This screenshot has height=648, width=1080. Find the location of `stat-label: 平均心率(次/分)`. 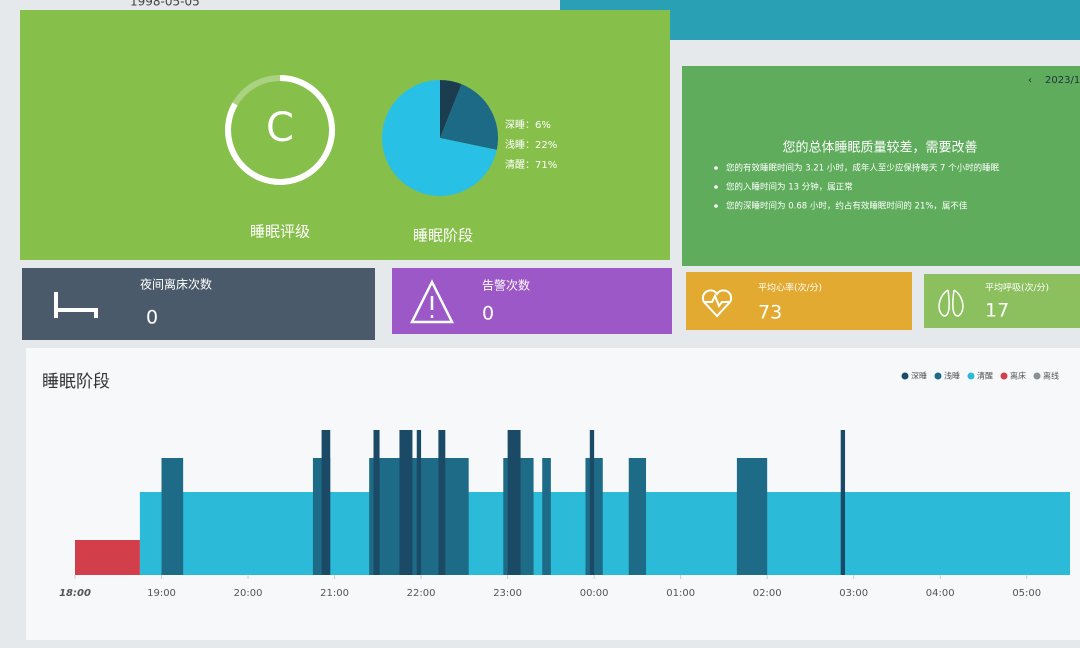

stat-label: 平均心率(次/分) is located at coordinates (790, 288).